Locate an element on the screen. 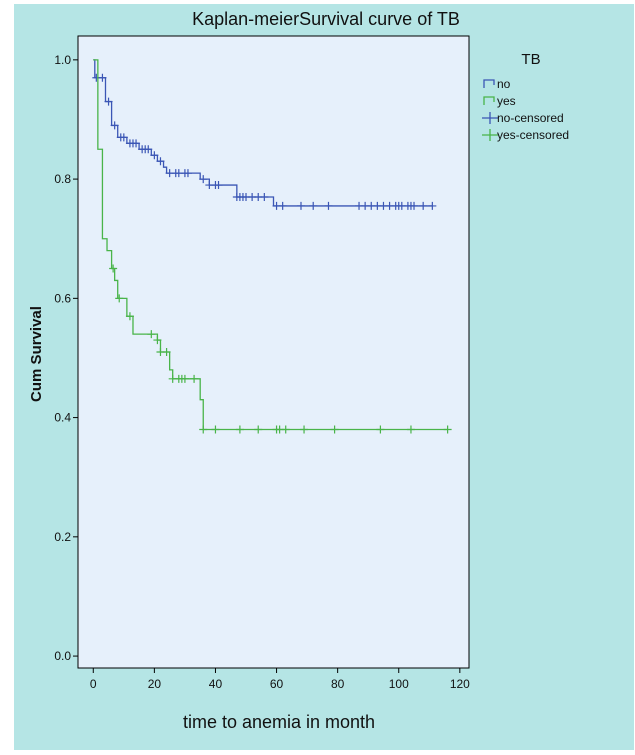  legend: TB no yes no-censored yes-censored is located at coordinates (525, 96).